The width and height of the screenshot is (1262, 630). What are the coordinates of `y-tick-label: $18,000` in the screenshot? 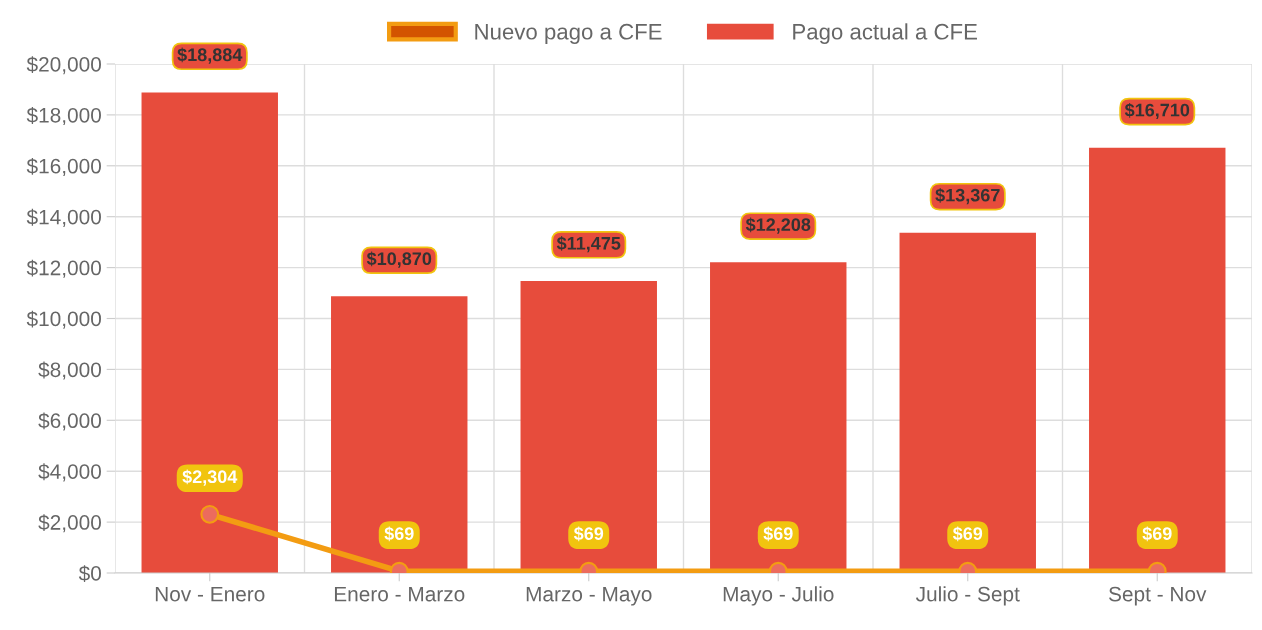 It's located at (63, 116).